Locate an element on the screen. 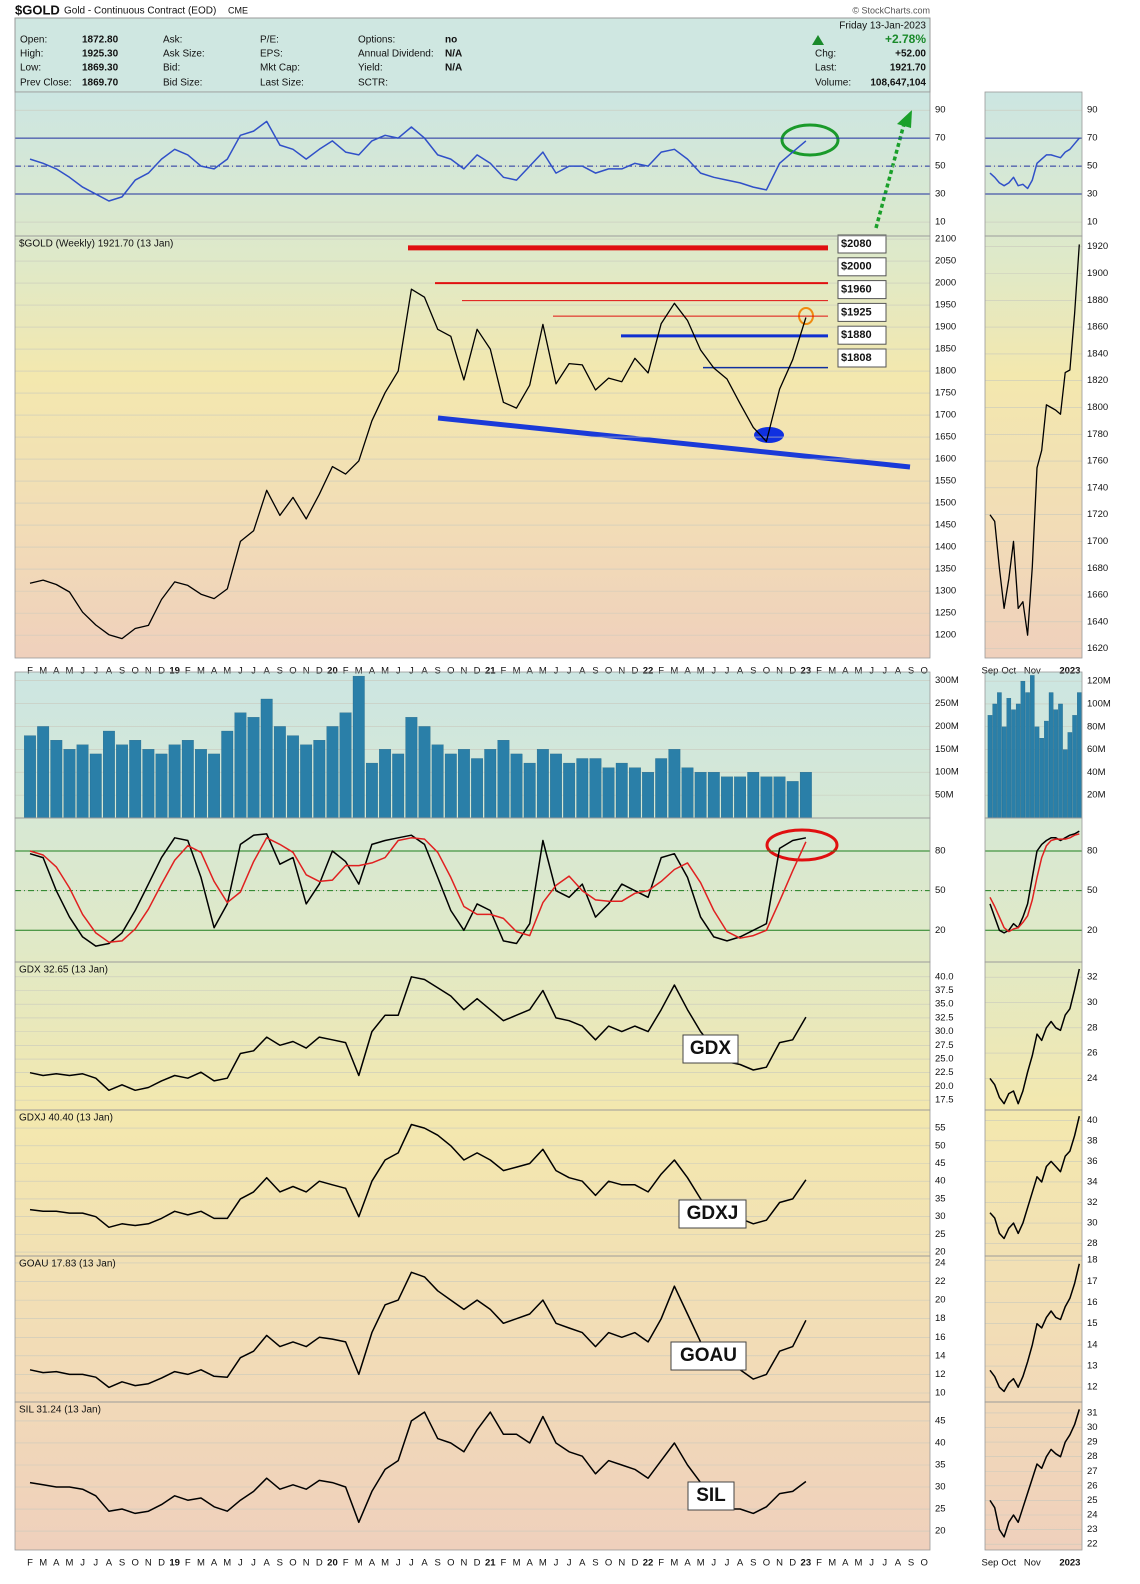  y-tick-label: 2000 is located at coordinates (945, 283).